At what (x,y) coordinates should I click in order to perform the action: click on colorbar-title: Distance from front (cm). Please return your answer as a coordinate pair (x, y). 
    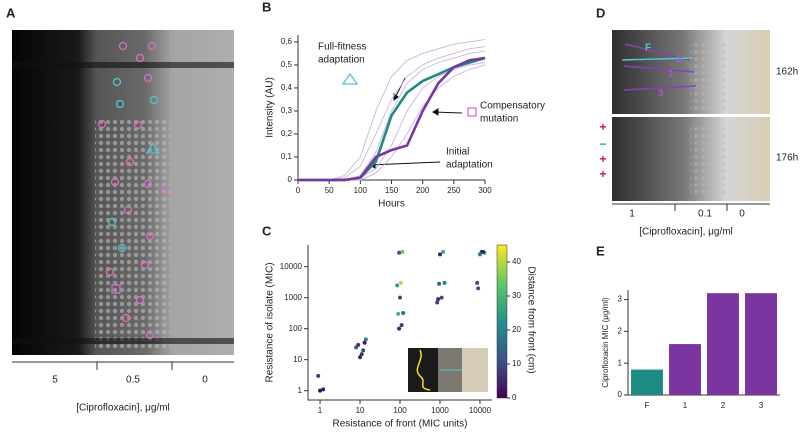
    Looking at the image, I should click on (530, 319).